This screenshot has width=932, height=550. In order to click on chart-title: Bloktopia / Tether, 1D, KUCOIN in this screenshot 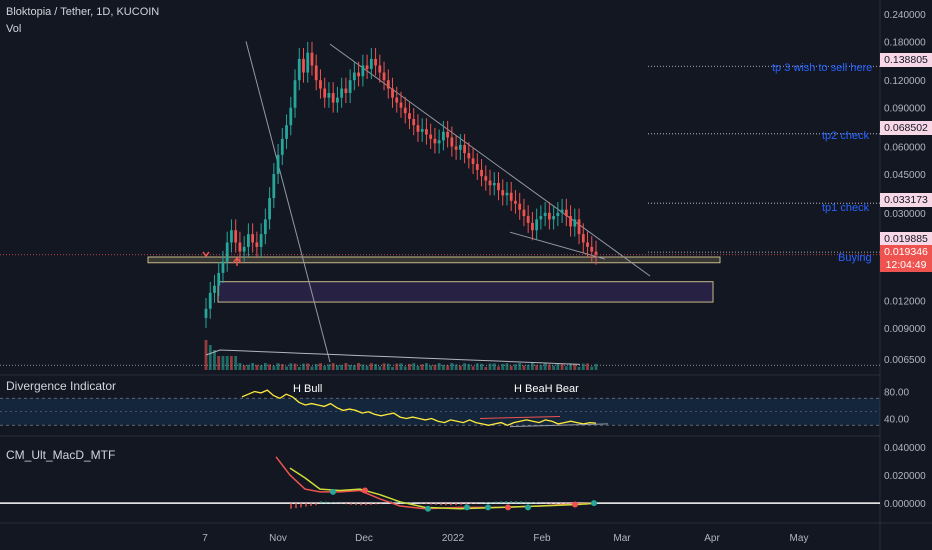, I will do `click(83, 12)`.